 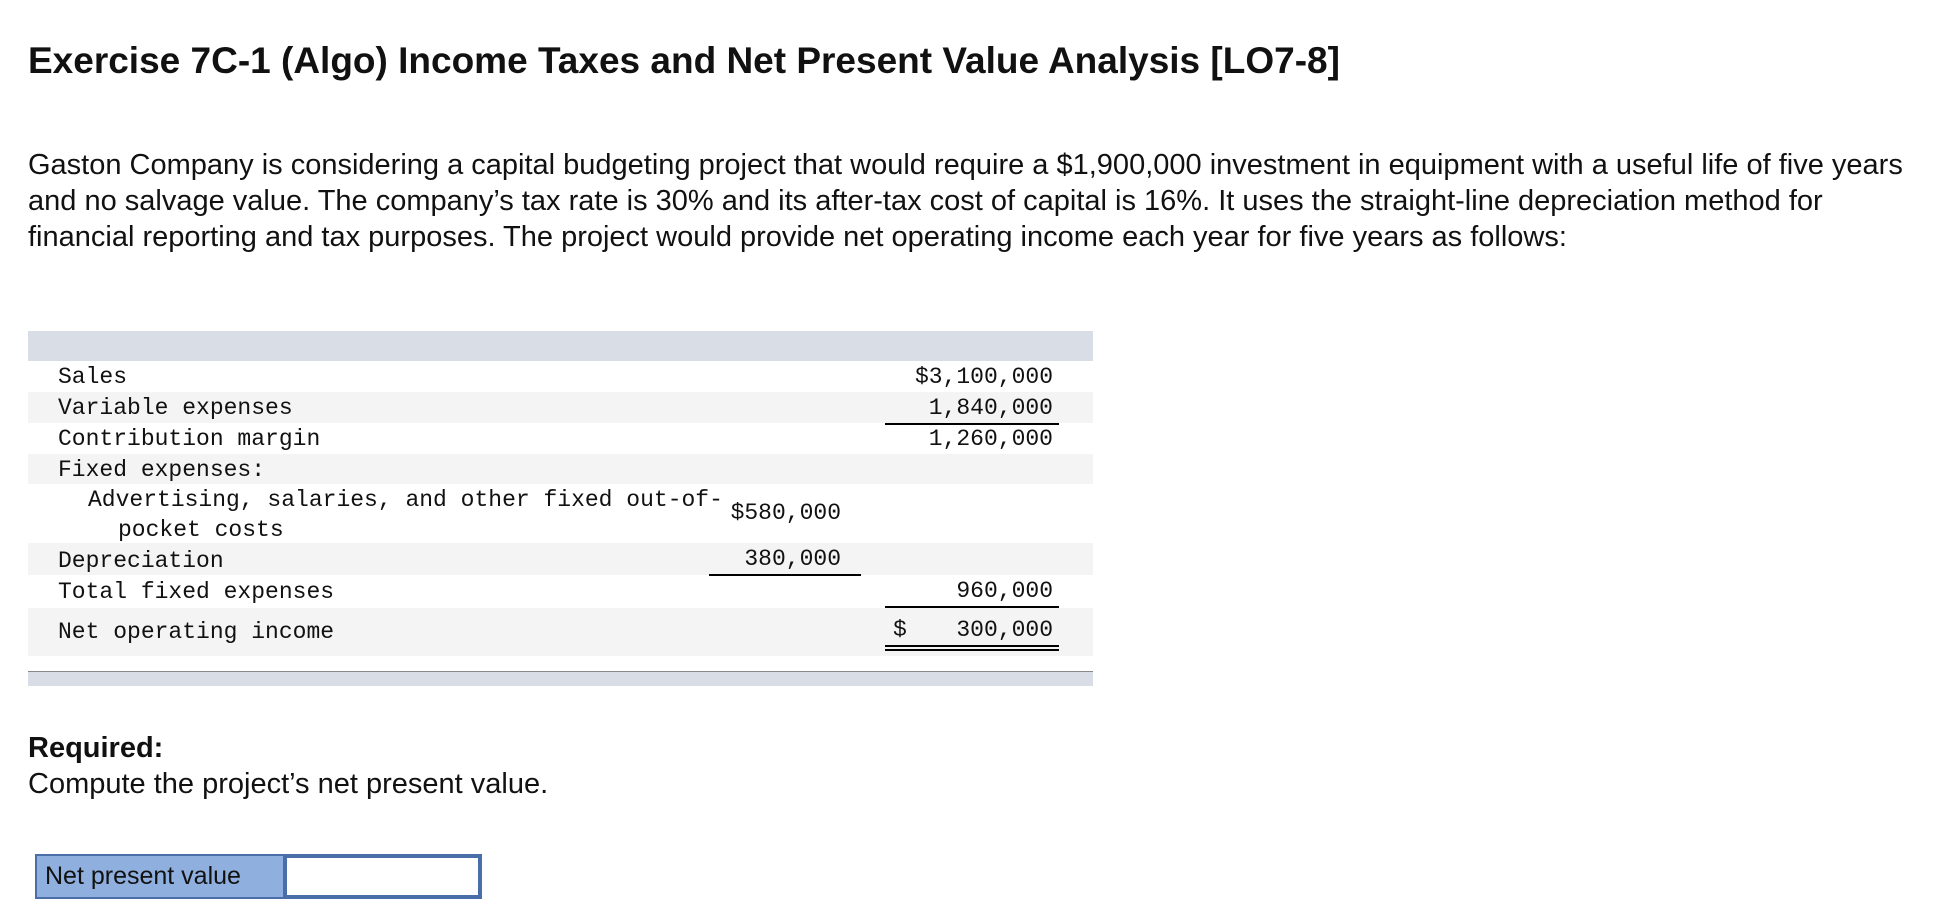 I want to click on row-label: Total fixed expenses, so click(x=196, y=592).